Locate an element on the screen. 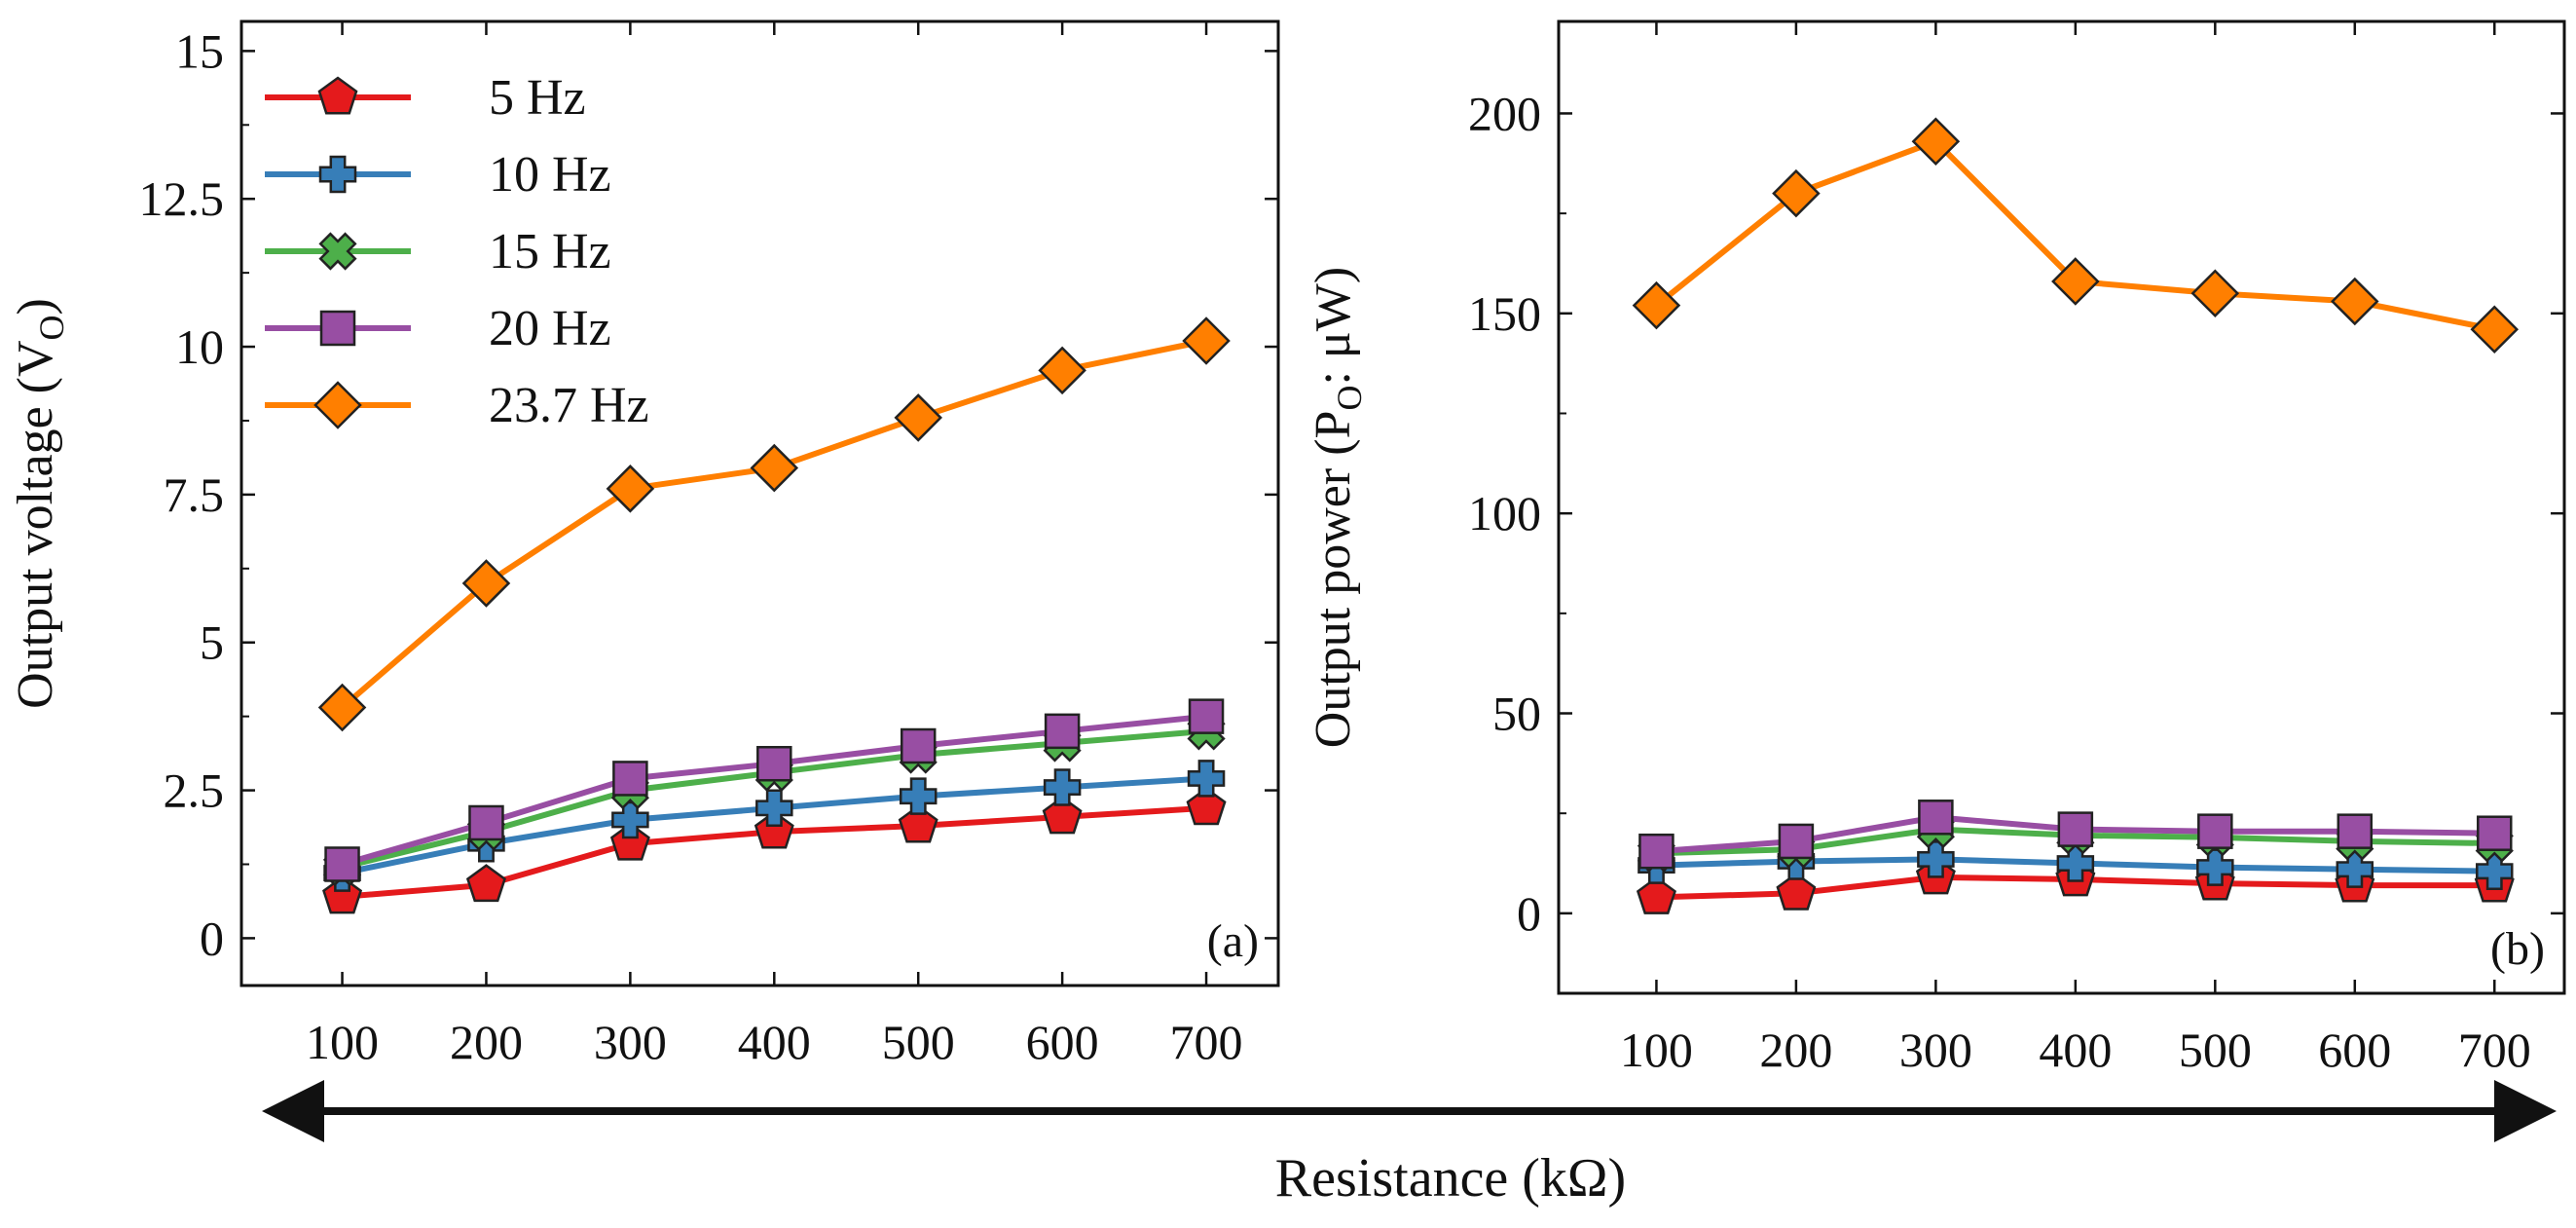 This screenshot has height=1228, width=2576. series-line-23-7-hz is located at coordinates (773, 524).